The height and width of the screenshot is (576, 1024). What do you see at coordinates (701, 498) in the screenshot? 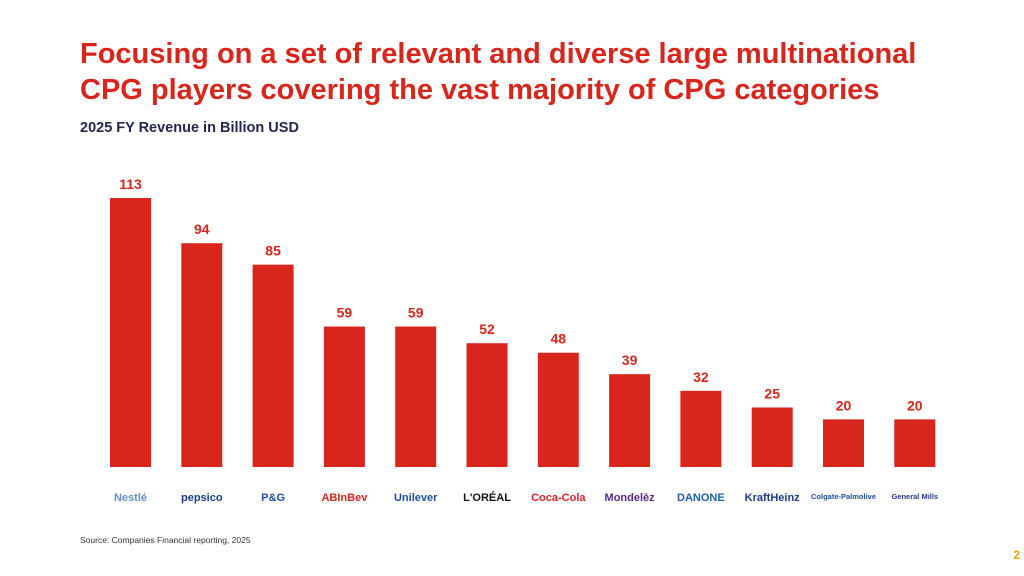
I see `logo-danone: DANONE` at bounding box center [701, 498].